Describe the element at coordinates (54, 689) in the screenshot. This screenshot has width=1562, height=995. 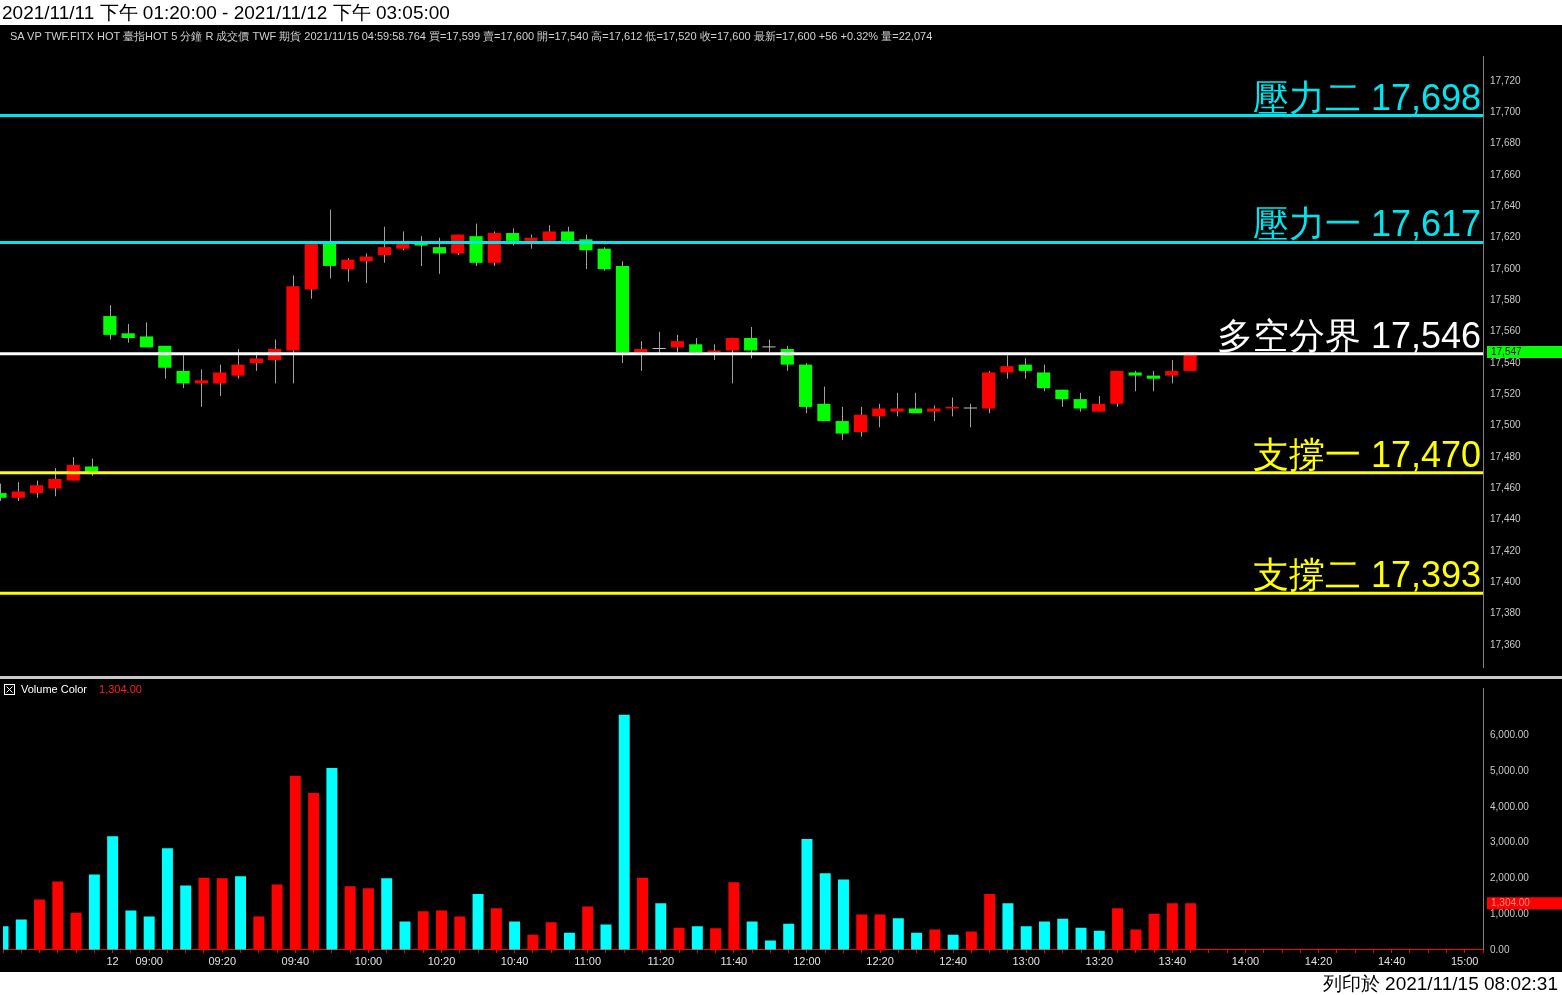
I see `chart-title: Volume Color` at that location.